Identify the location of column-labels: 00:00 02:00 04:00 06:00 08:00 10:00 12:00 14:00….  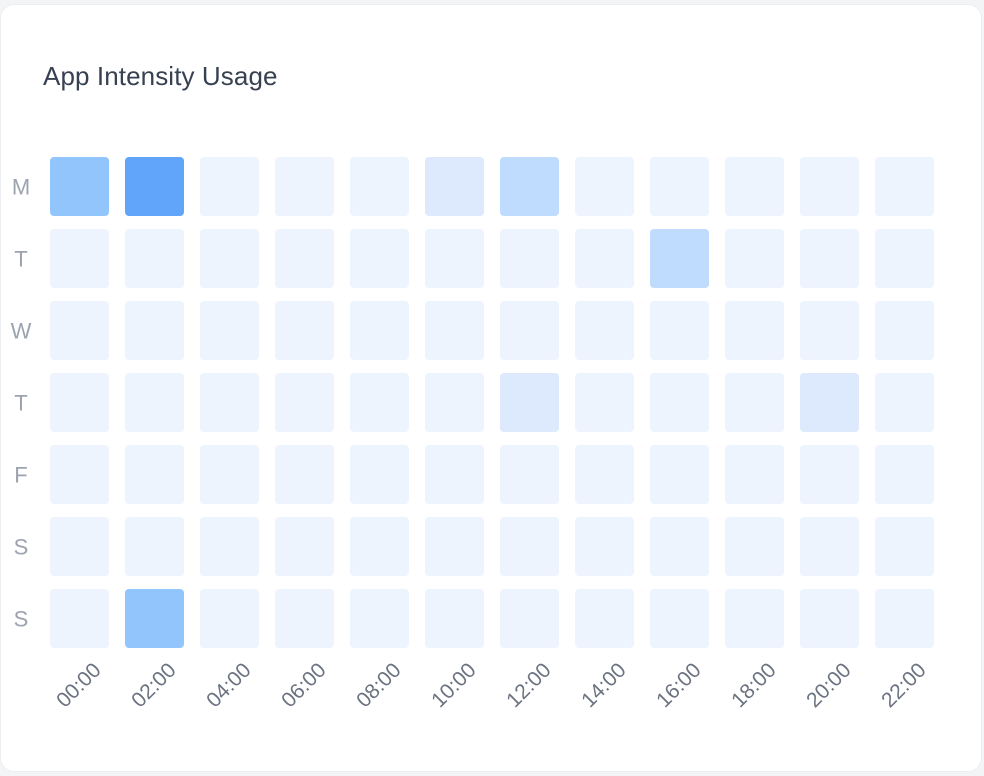
(491, 685).